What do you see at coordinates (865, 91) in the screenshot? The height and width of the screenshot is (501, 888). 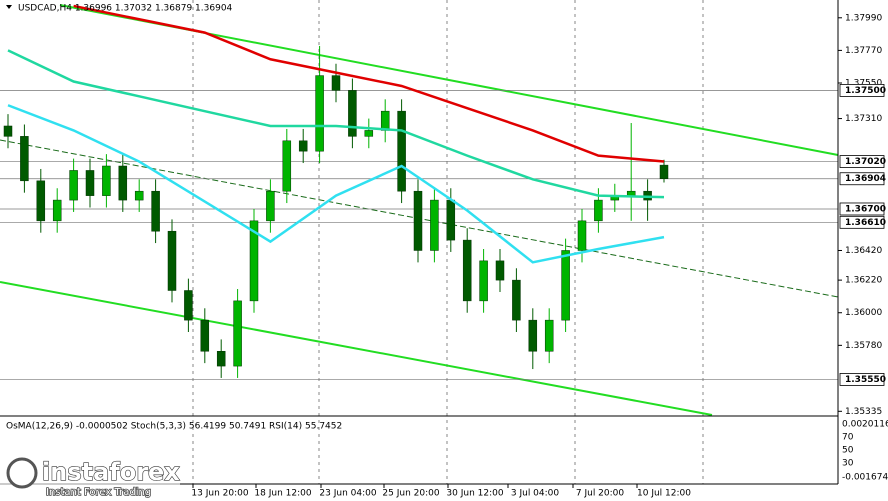 I see `level-label: 1.37500` at bounding box center [865, 91].